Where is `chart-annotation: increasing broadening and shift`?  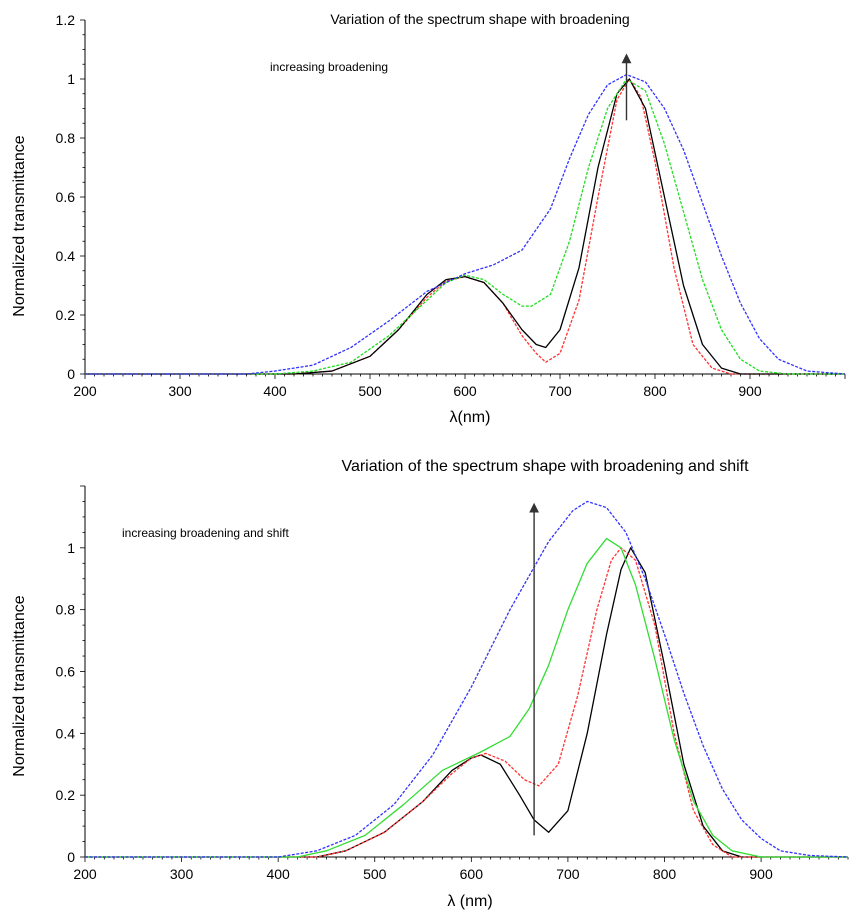 chart-annotation: increasing broadening and shift is located at coordinates (205, 533).